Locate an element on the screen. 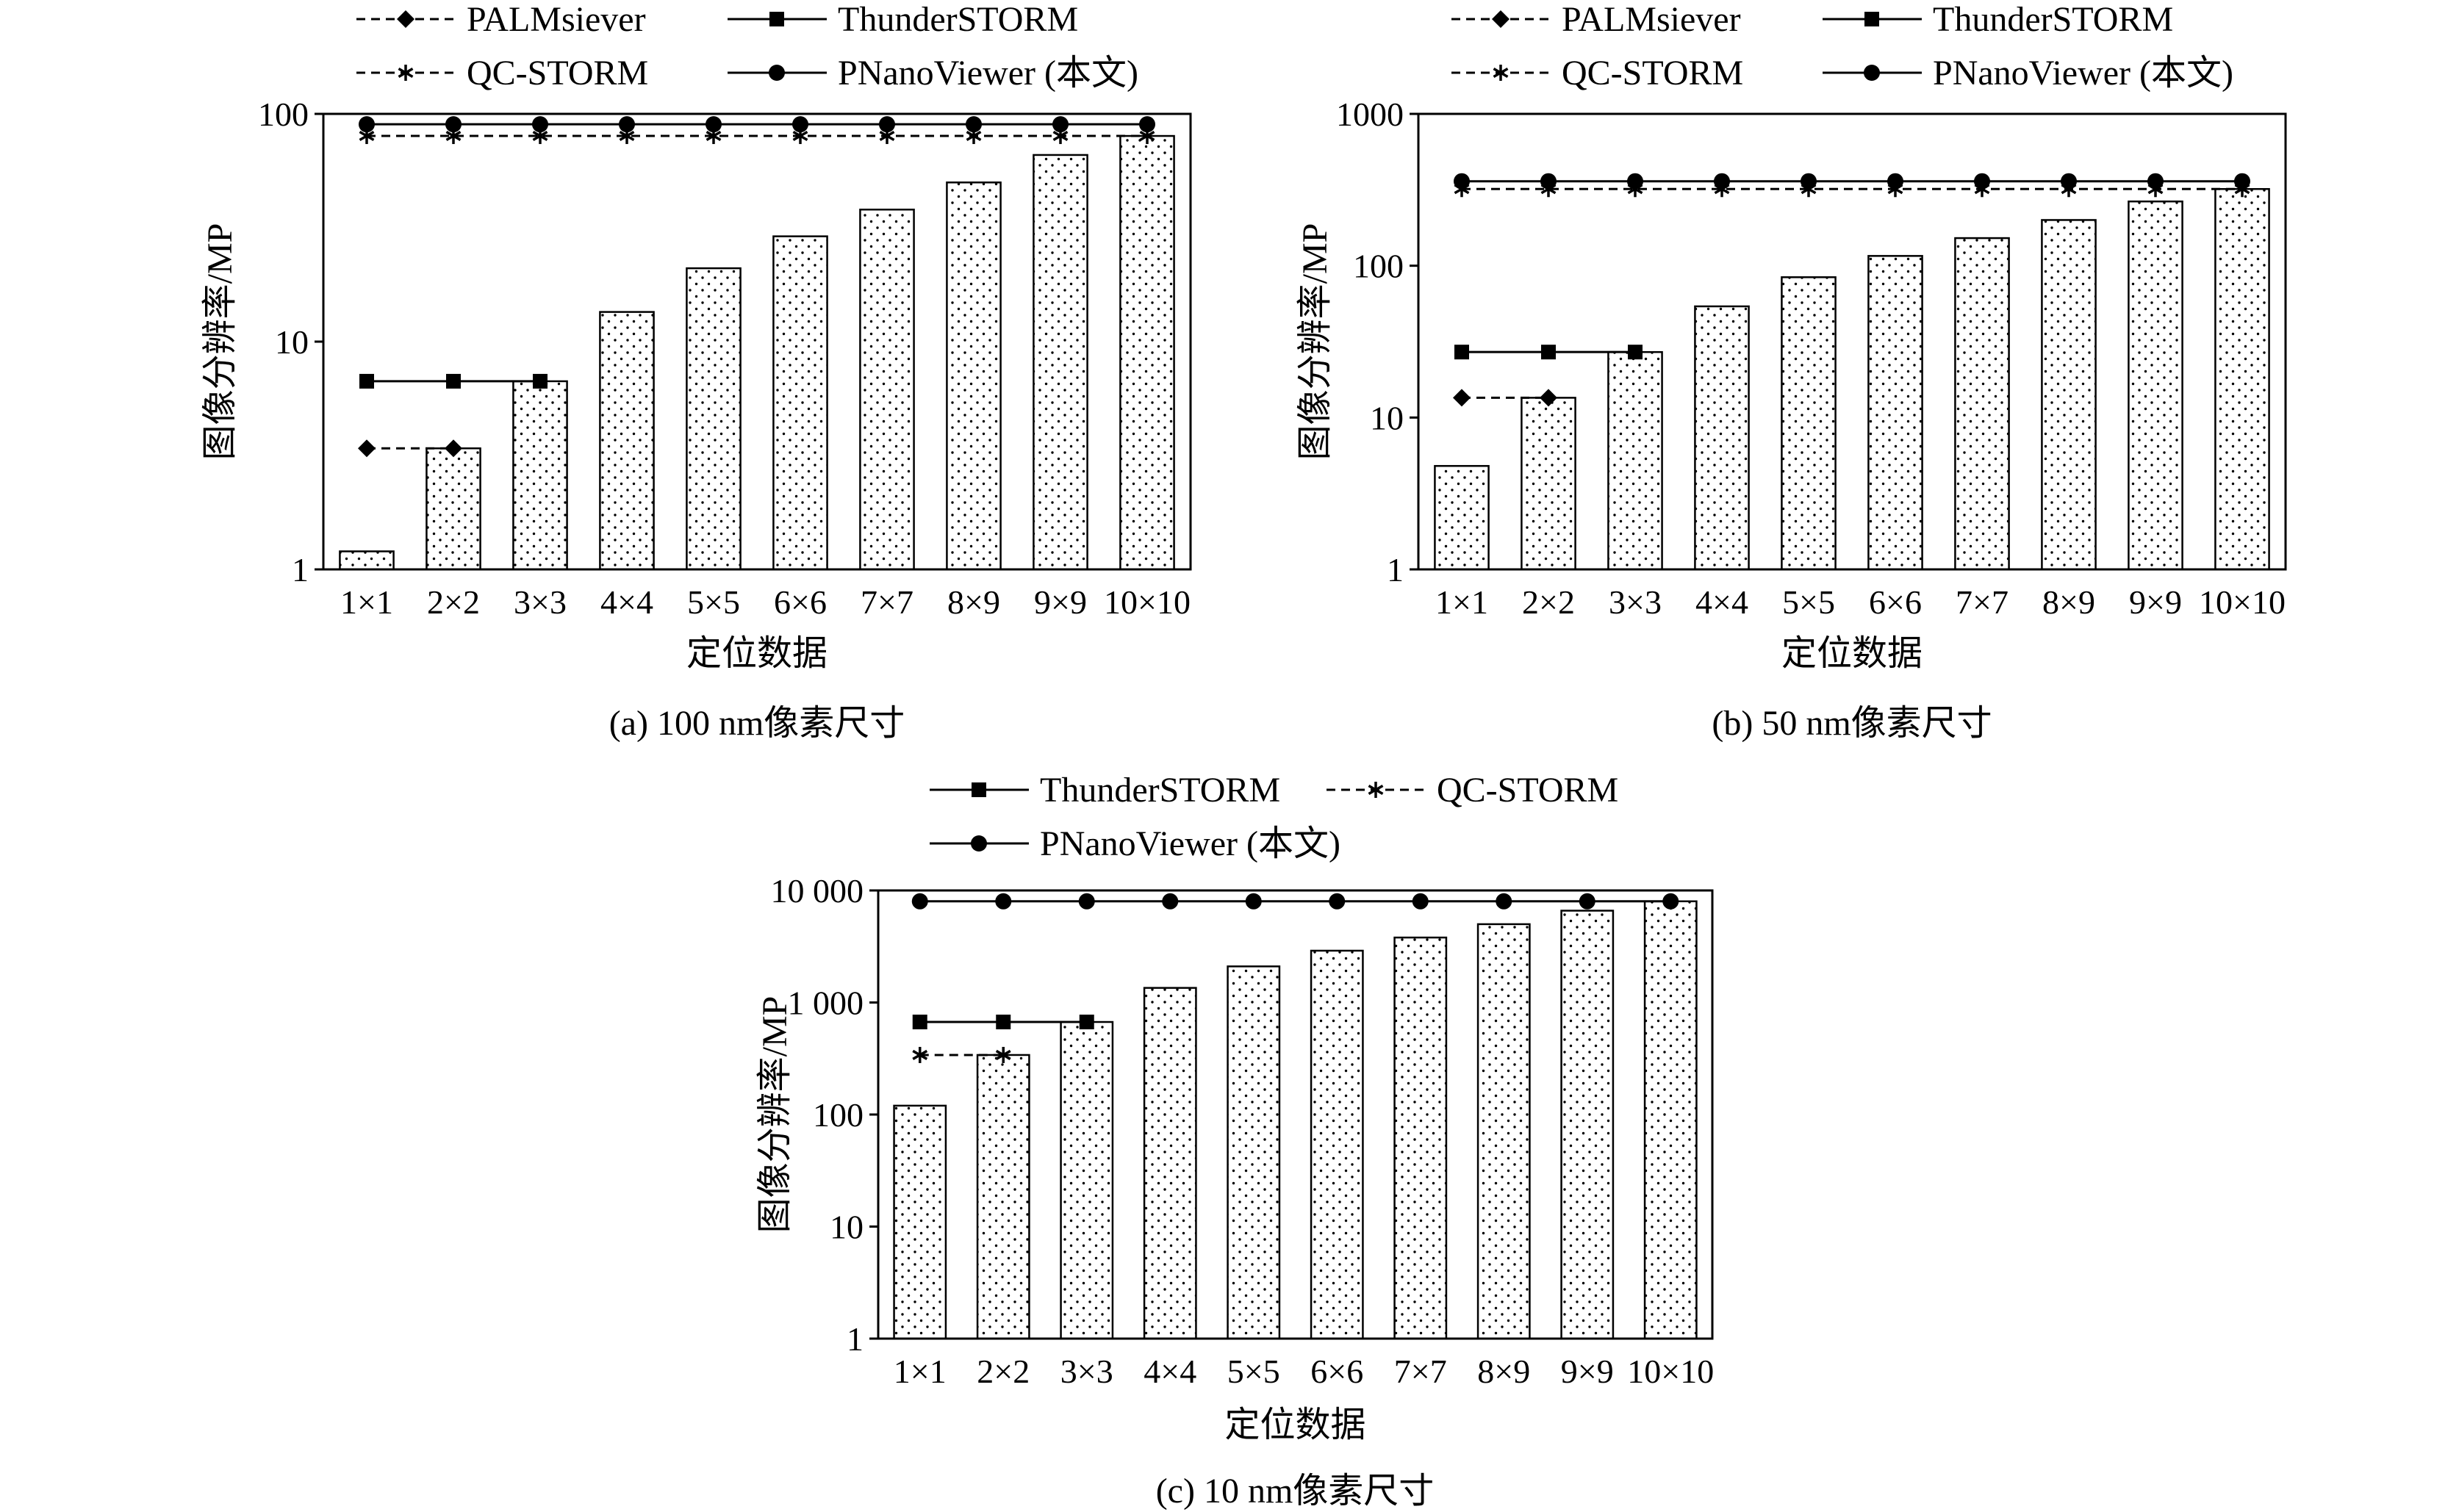 The width and height of the screenshot is (2459, 1512). caption: (b) 50 nm像素尺寸 is located at coordinates (1852, 723).